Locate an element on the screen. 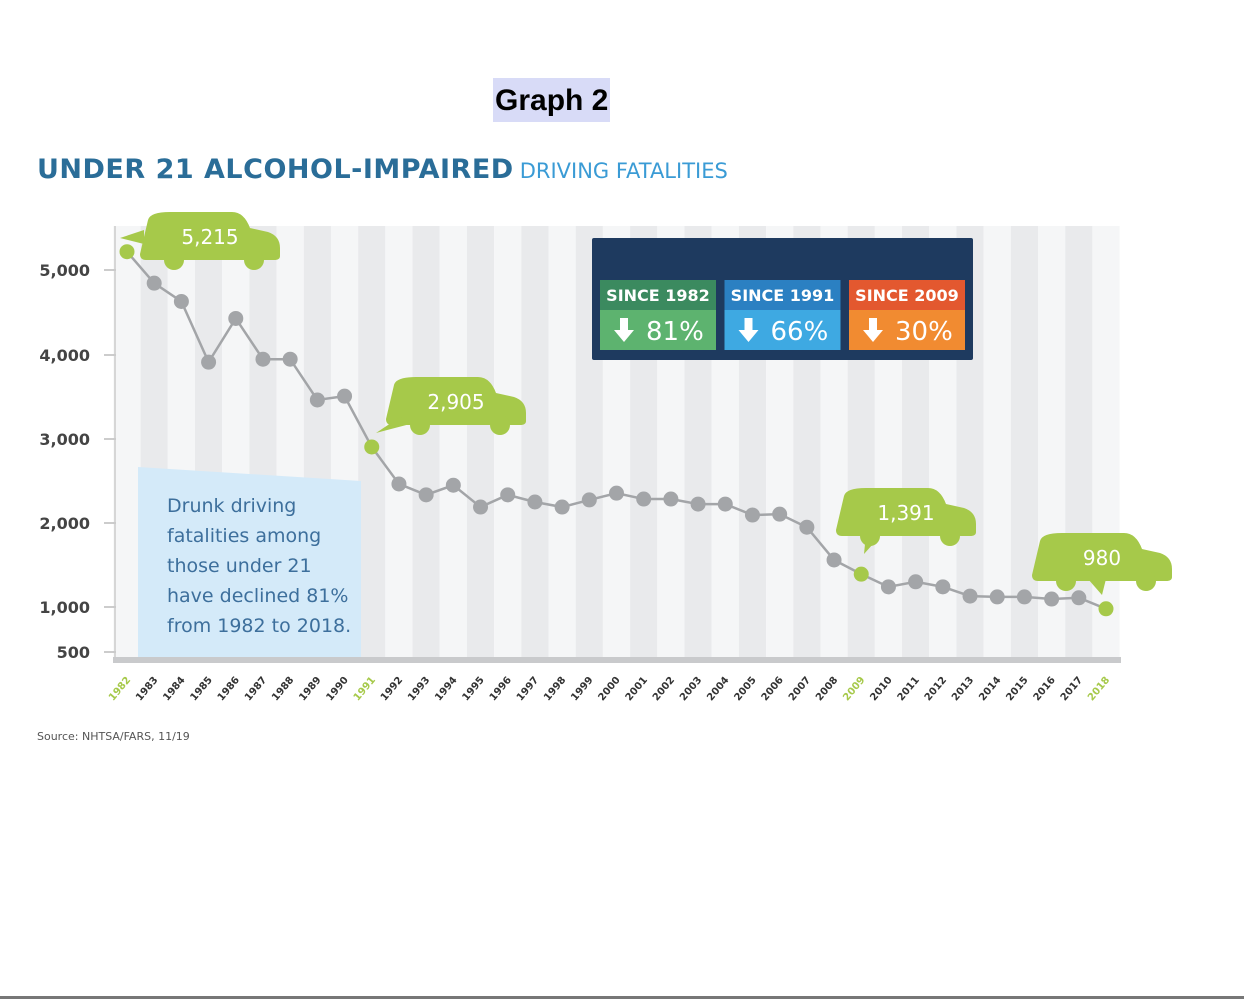 This screenshot has width=1244, height=1001. x-tick-label: 1990 is located at coordinates (338, 689).